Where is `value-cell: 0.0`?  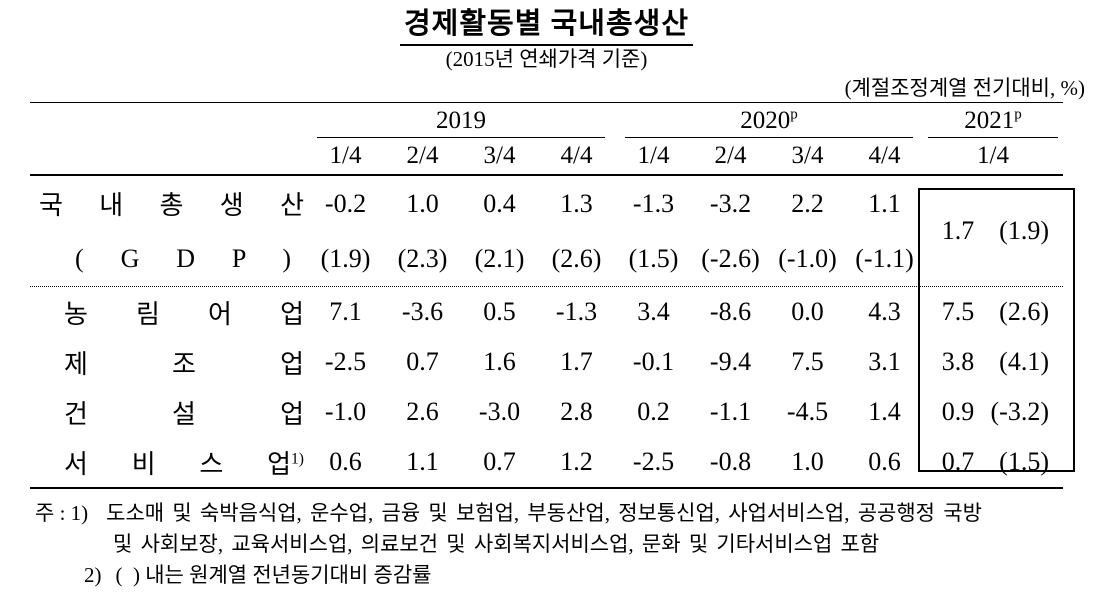
value-cell: 0.0 is located at coordinates (807, 311).